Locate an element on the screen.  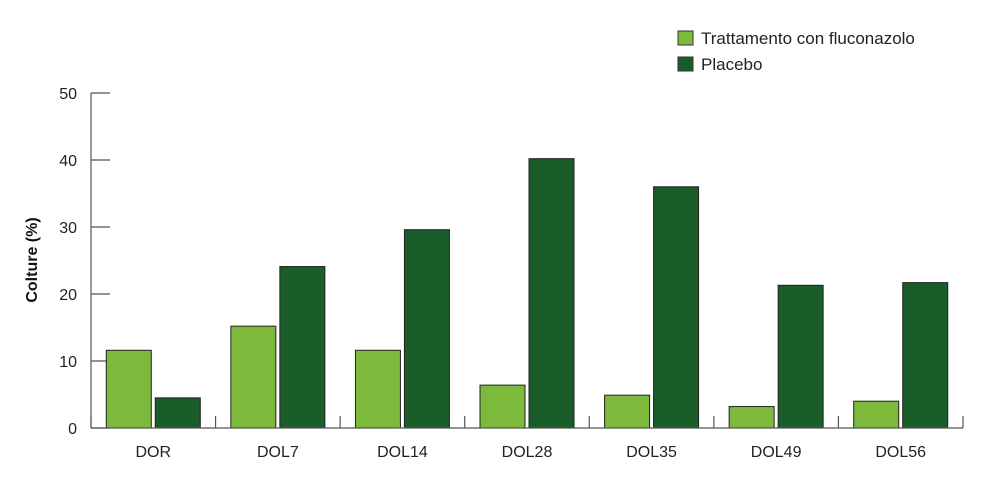
x-tick-label: DOL49 is located at coordinates (776, 452).